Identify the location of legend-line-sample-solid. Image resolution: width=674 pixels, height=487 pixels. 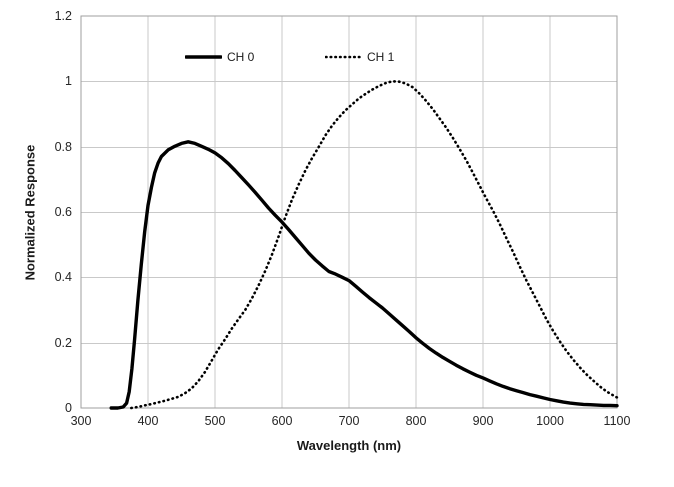
(203, 57).